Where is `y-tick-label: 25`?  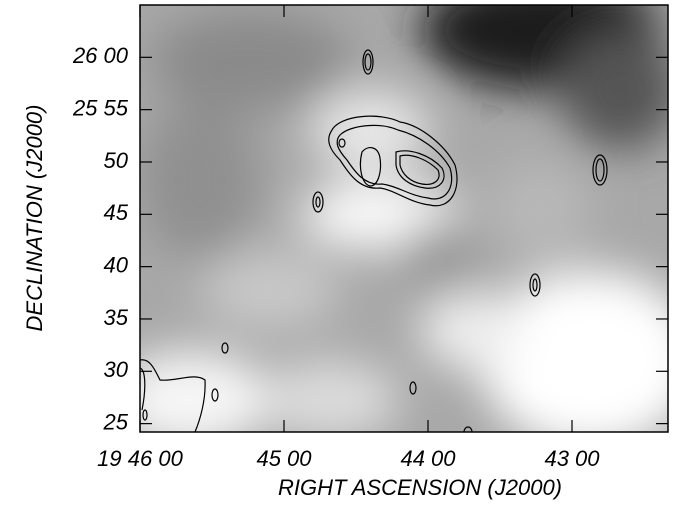
y-tick-label: 25 is located at coordinates (116, 421).